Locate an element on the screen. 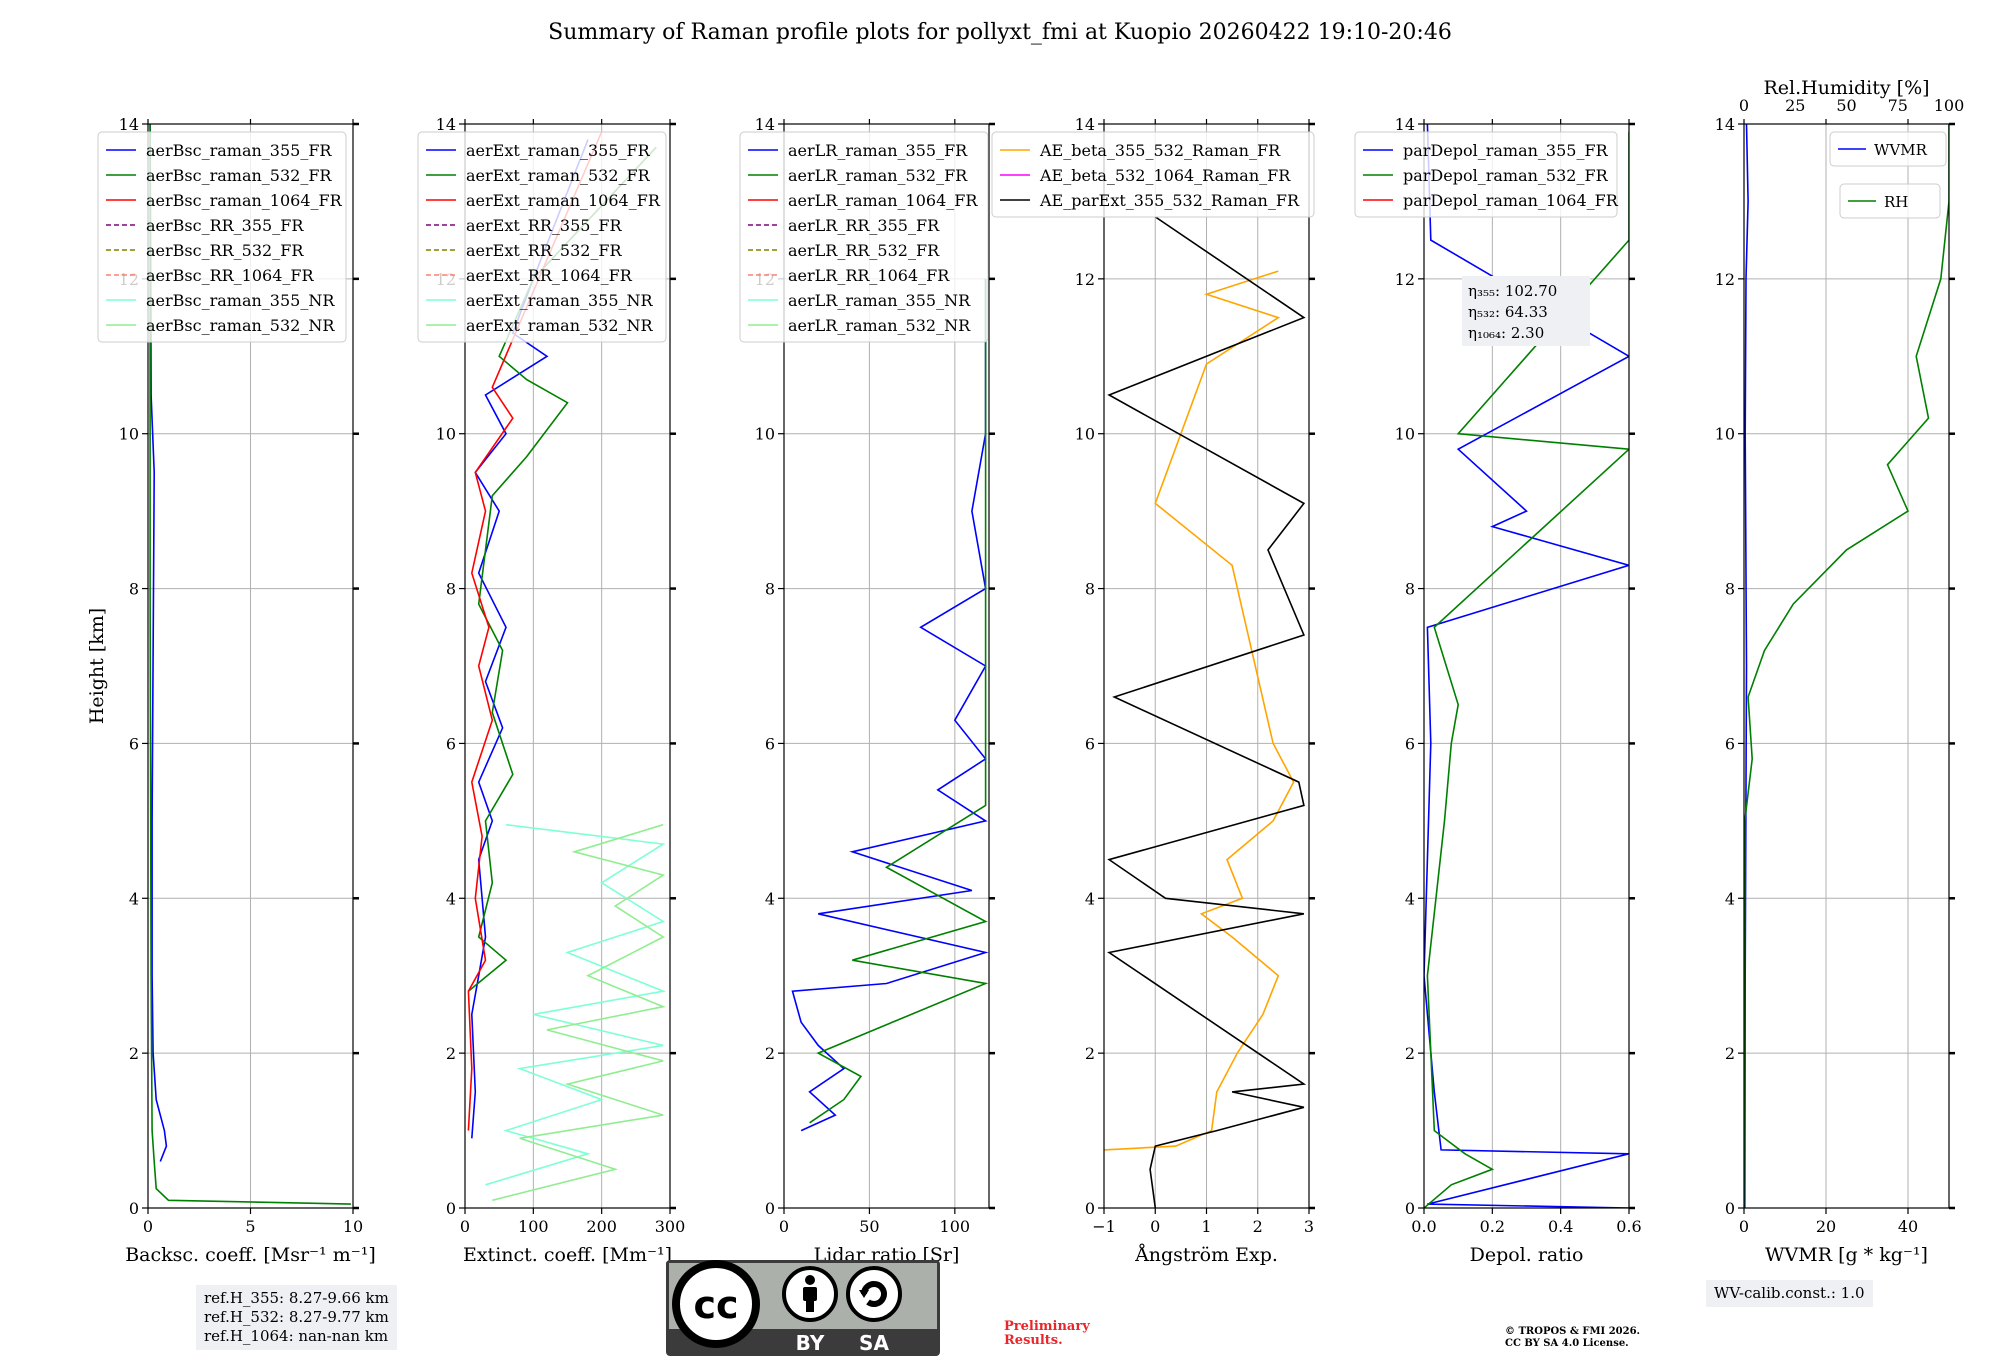 This screenshot has width=2000, height=1360. preliminary-line2: Results. is located at coordinates (1033, 1340).